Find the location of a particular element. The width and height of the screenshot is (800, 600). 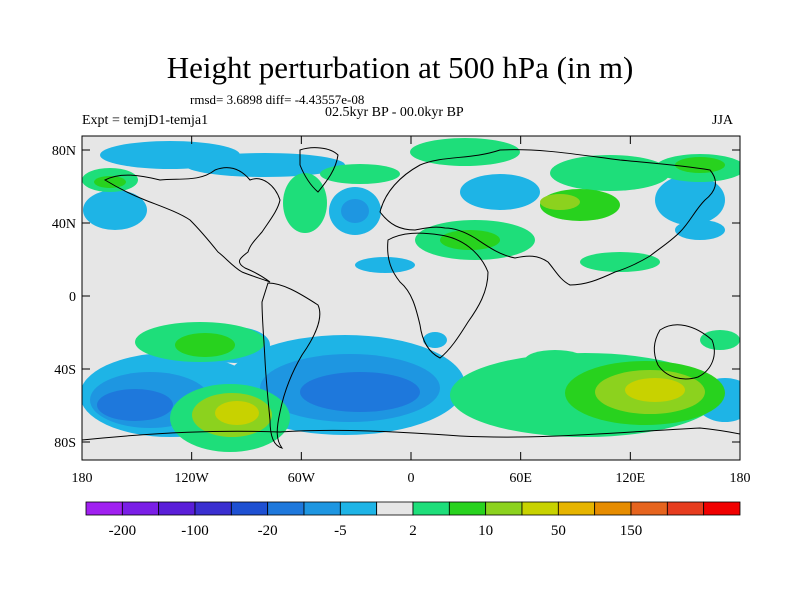

colorbar-label: 10 is located at coordinates (485, 531).